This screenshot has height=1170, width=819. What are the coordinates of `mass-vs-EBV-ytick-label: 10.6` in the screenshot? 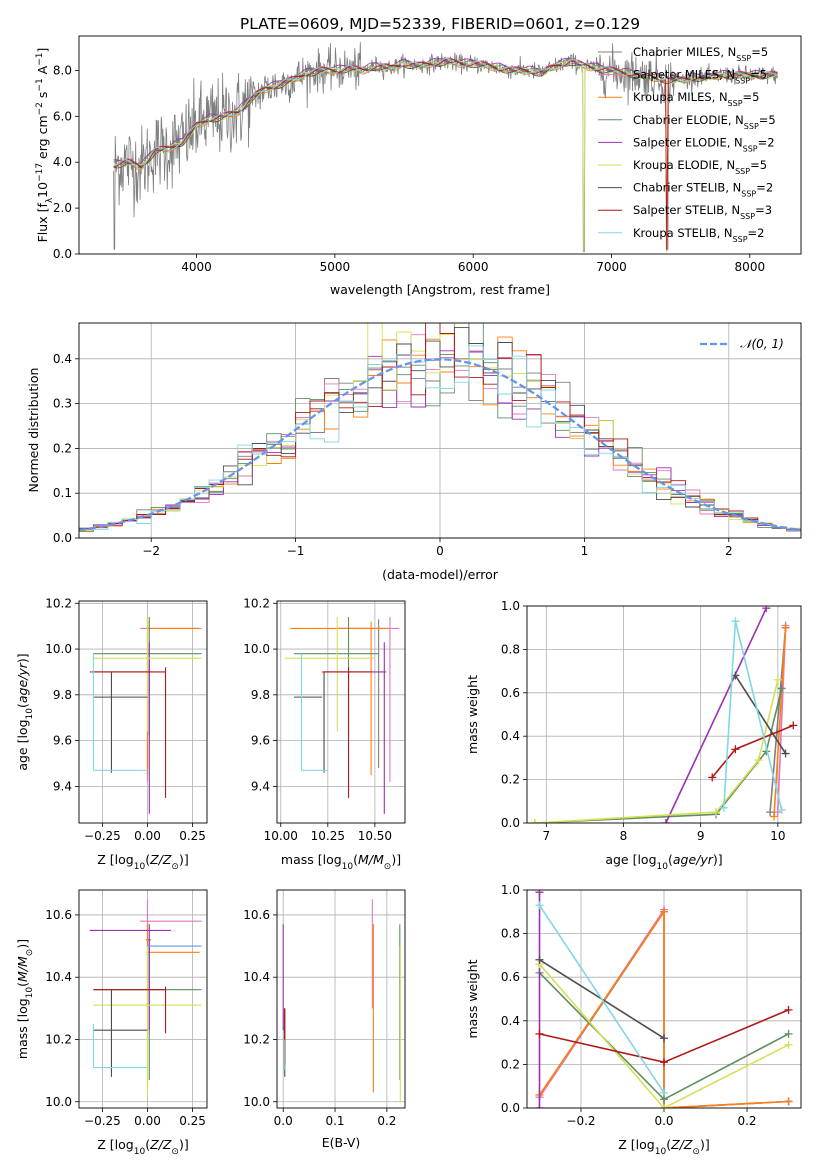 It's located at (256, 915).